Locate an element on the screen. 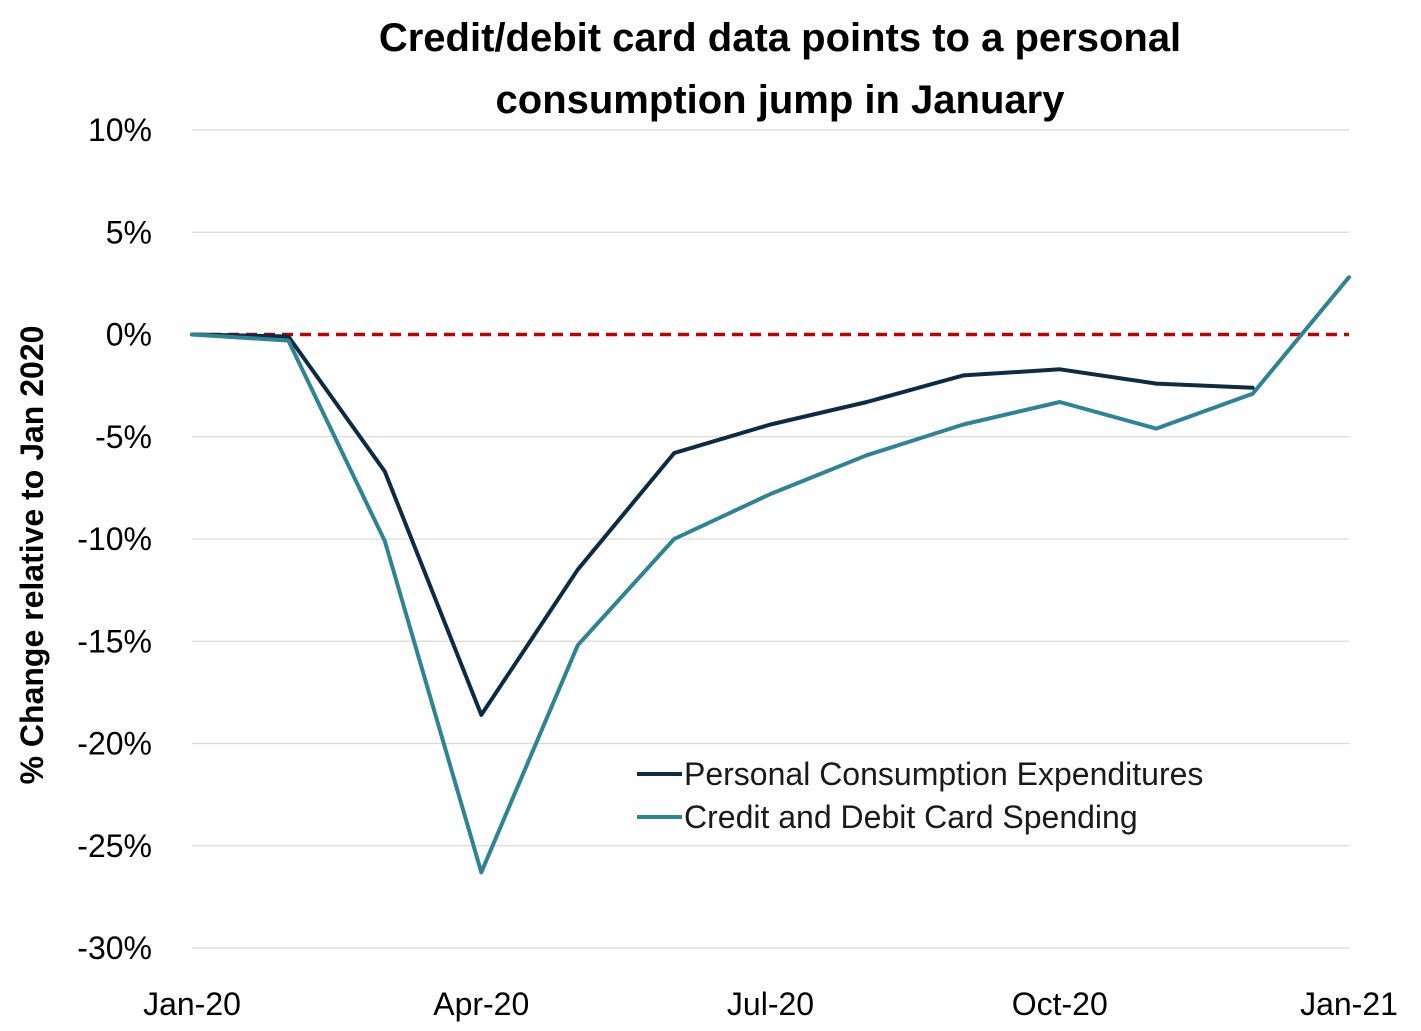 This screenshot has height=1031, width=1421. x-tick-label: Jan-21 is located at coordinates (1349, 1004).